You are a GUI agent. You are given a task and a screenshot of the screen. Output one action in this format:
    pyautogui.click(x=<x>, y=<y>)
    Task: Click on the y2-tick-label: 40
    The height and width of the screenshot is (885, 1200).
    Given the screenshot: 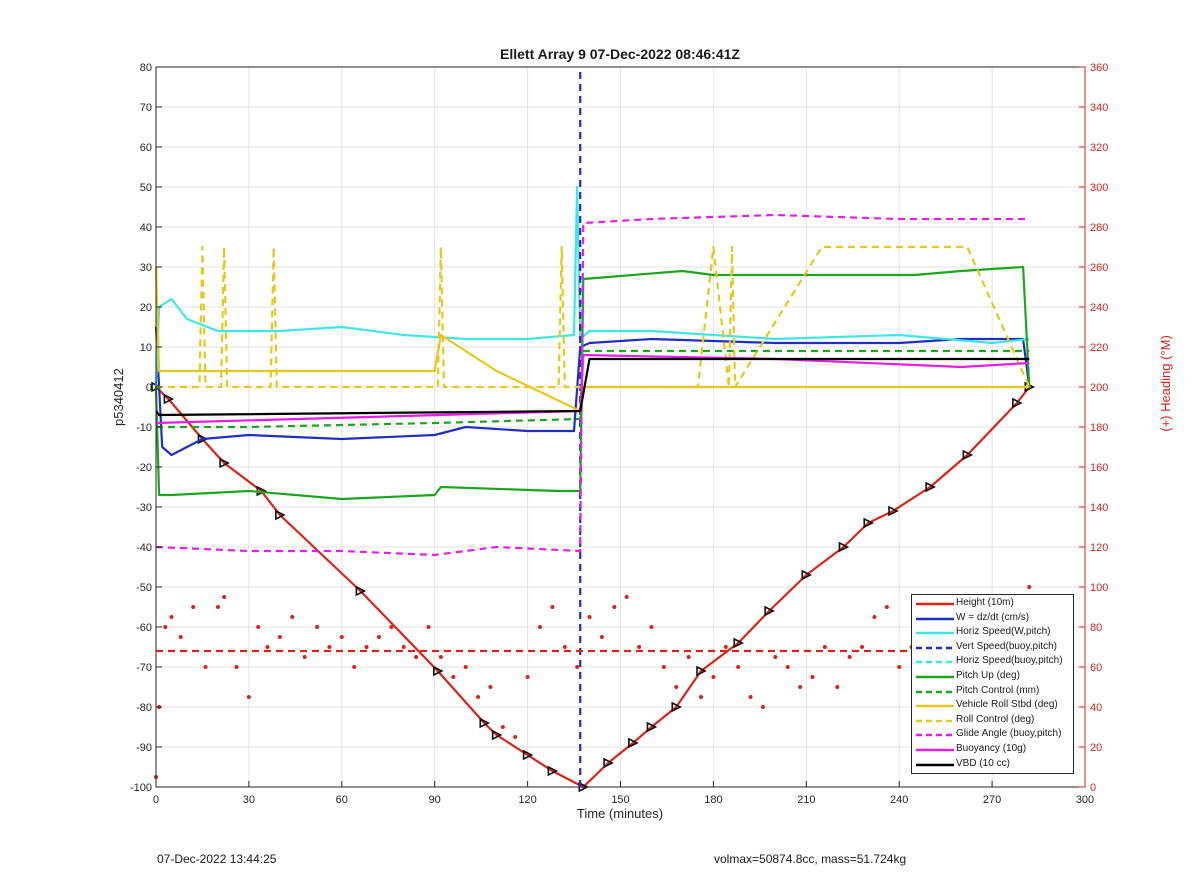 What is the action you would take?
    pyautogui.click(x=1096, y=708)
    